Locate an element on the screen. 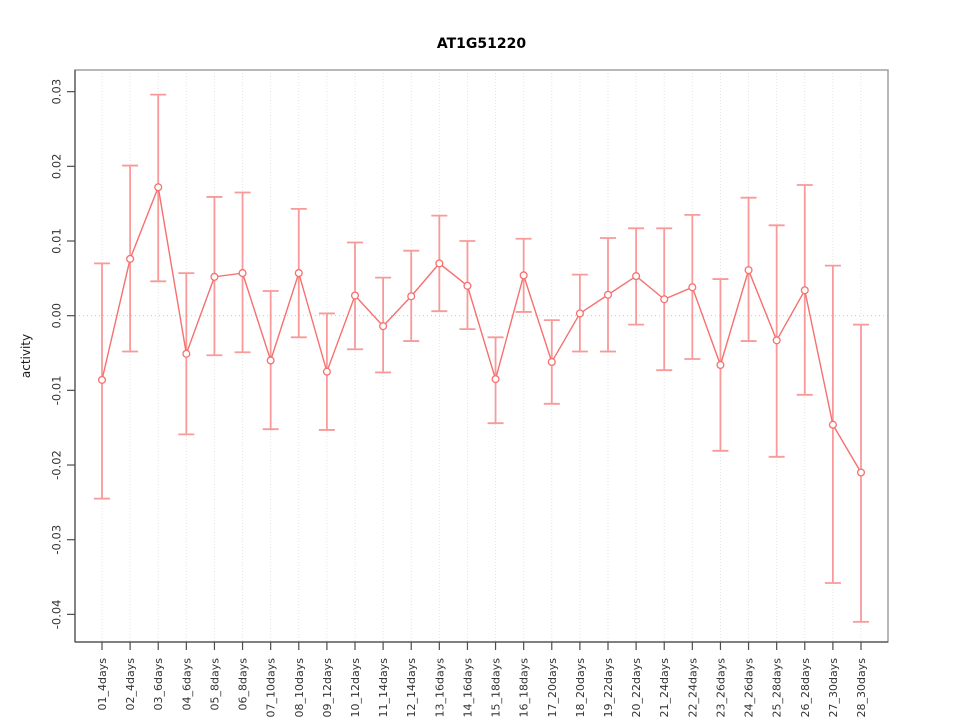 This screenshot has height=720, width=960. x-tick-label: 28_30days is located at coordinates (861, 688).